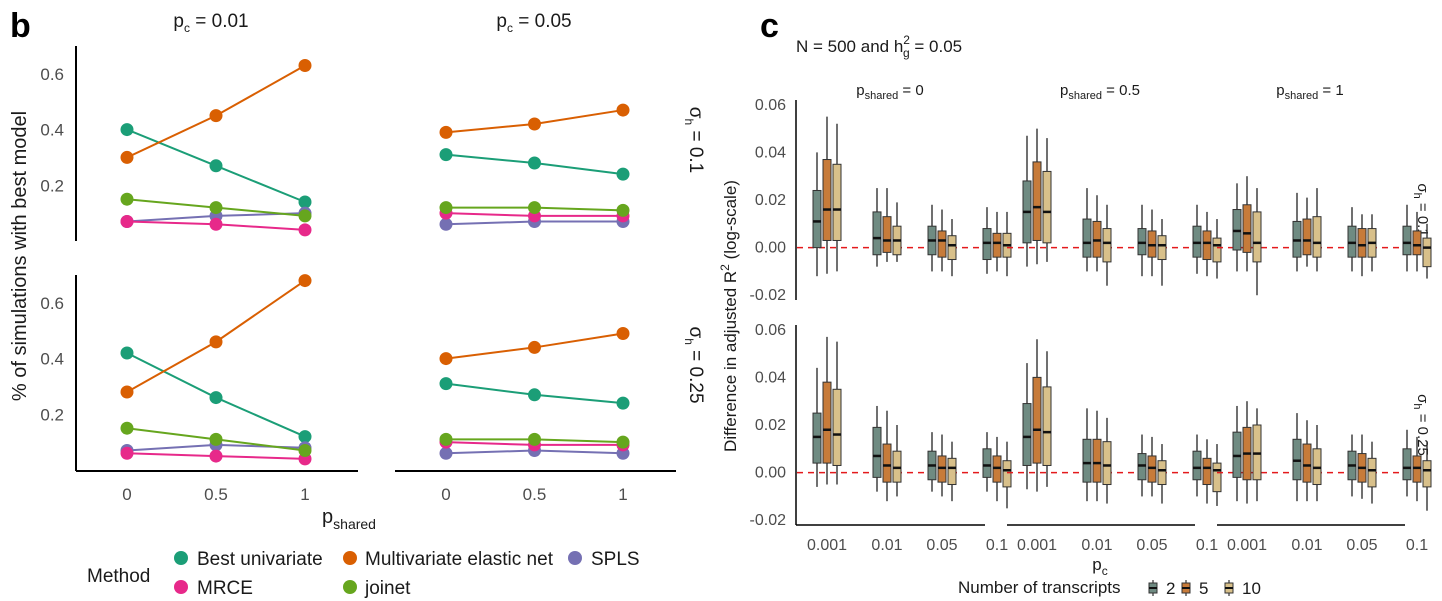 This screenshot has height=601, width=1442. Describe the element at coordinates (1309, 92) in the screenshot. I see `panel-c-col-strip-3: pshared = 1` at that location.